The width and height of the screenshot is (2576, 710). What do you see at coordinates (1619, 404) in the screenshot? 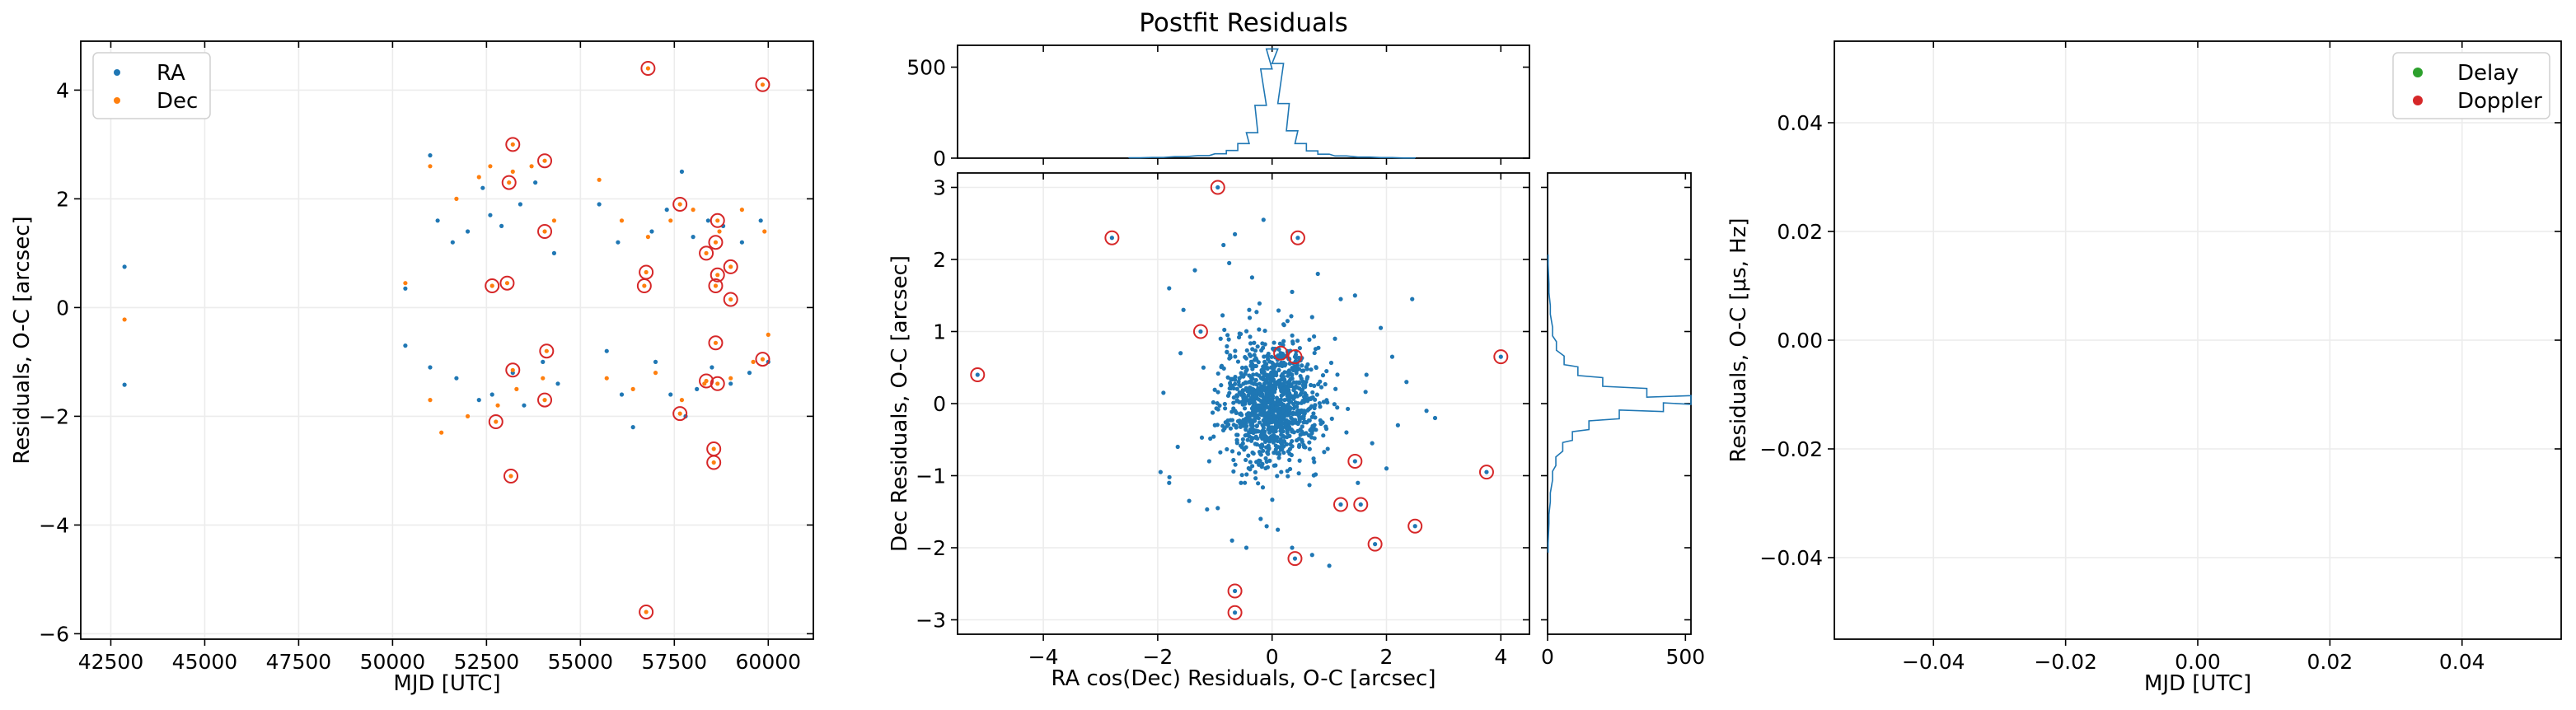
I see `dec-residual-histogram` at bounding box center [1619, 404].